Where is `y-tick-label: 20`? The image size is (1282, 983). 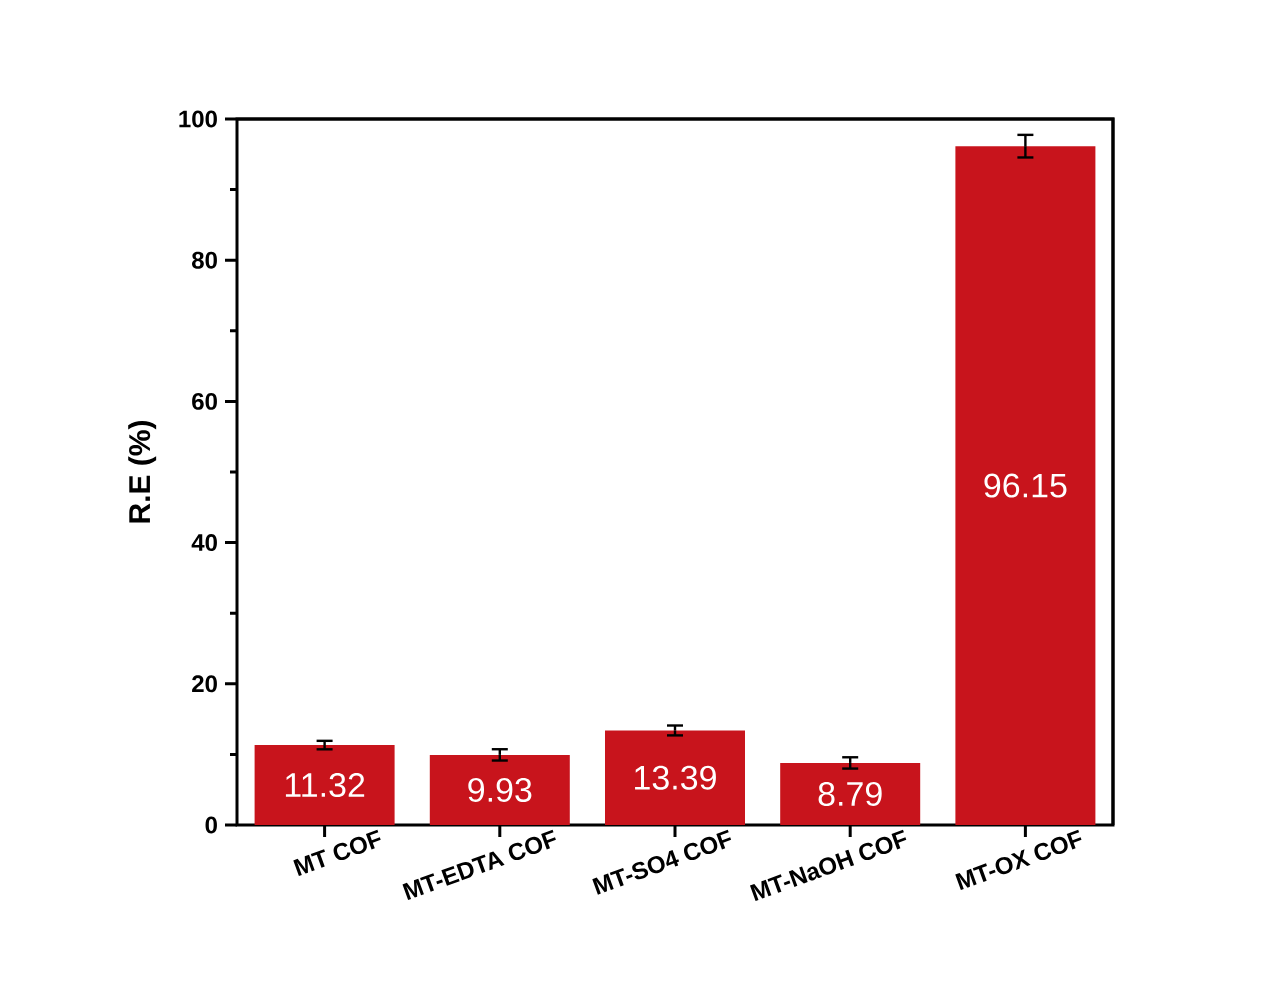 y-tick-label: 20 is located at coordinates (204, 684).